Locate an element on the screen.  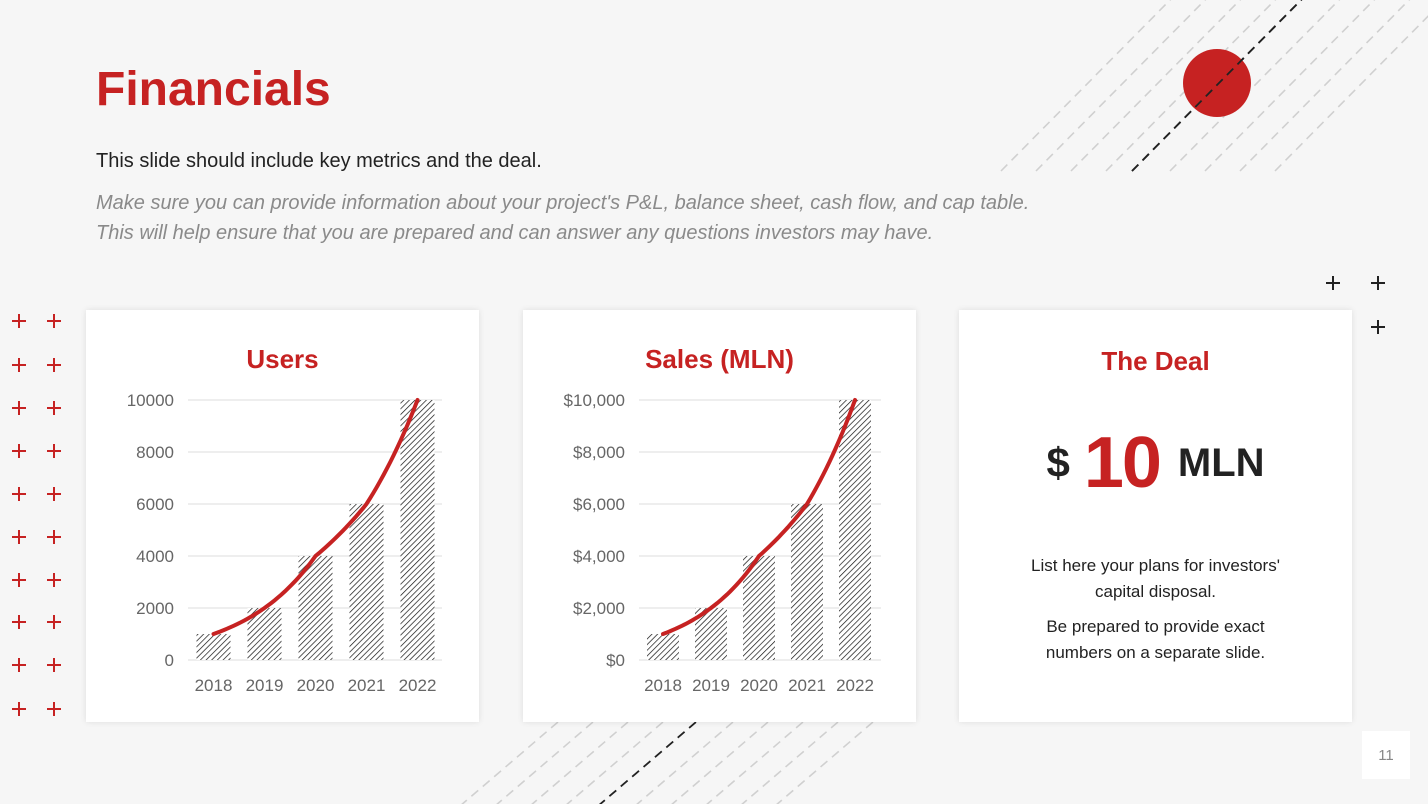
slide-title: Financials is located at coordinates (213, 89).